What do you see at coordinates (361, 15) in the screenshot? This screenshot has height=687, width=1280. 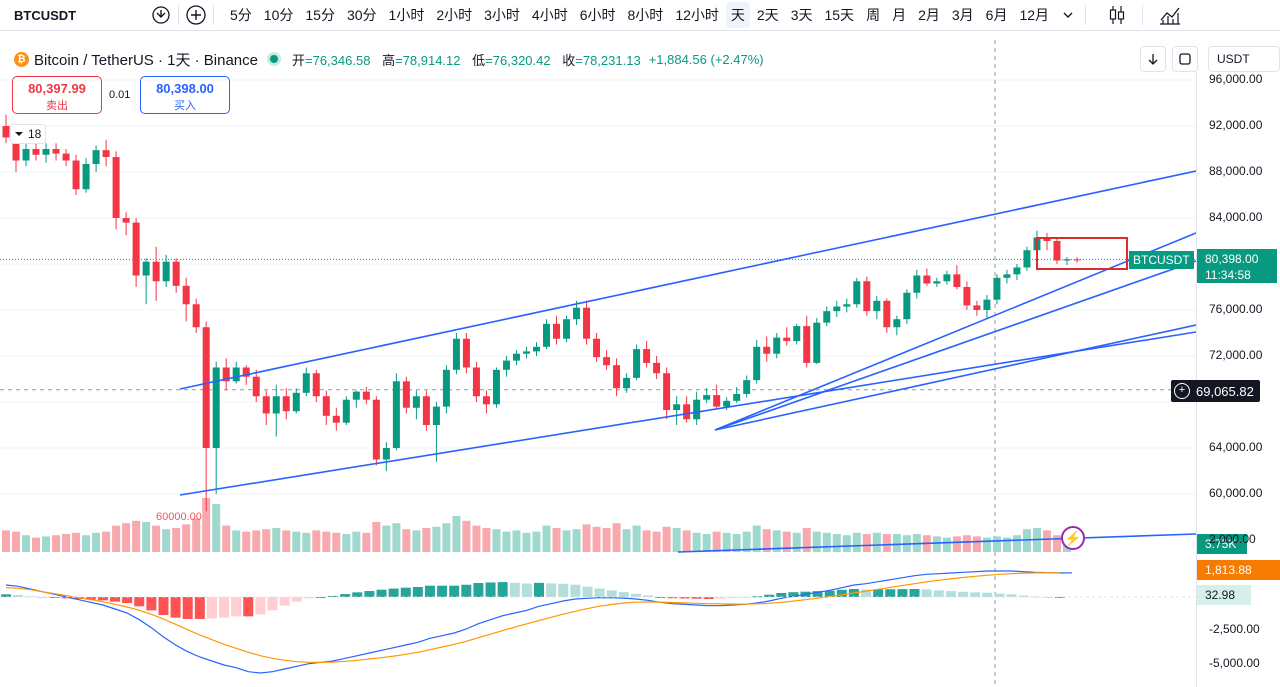 I see `interval-3: 30分` at bounding box center [361, 15].